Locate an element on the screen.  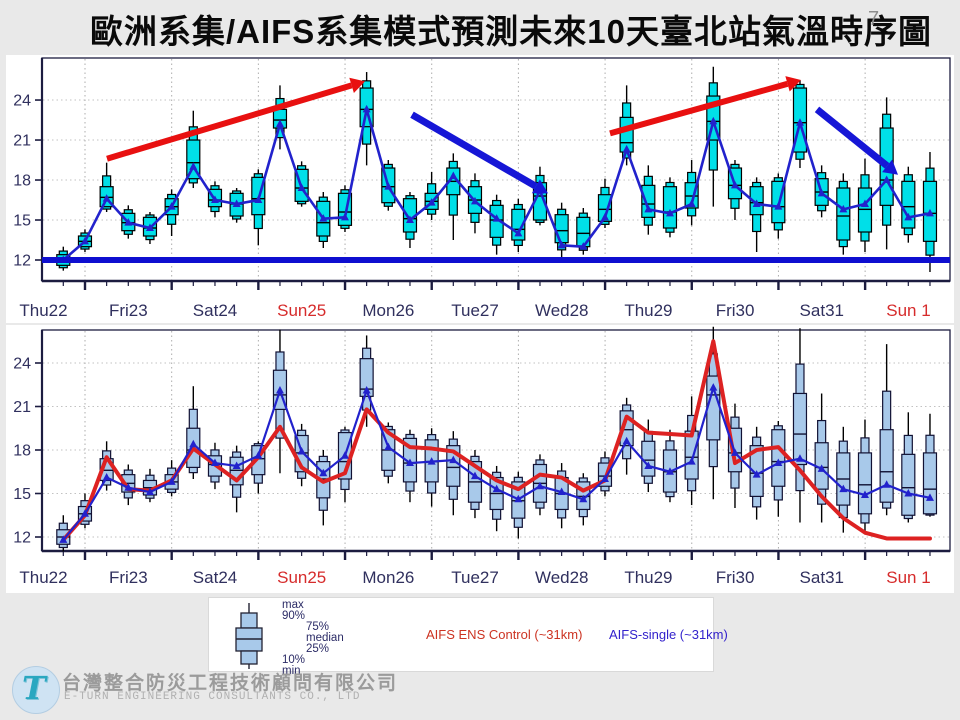
legend-control-label: AIFS ENS Control (~31km) is located at coordinates (504, 634).